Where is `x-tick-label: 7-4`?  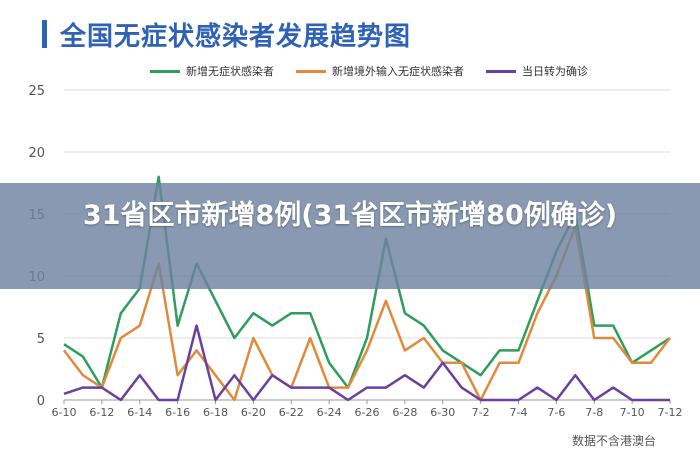 x-tick-label: 7-4 is located at coordinates (519, 412).